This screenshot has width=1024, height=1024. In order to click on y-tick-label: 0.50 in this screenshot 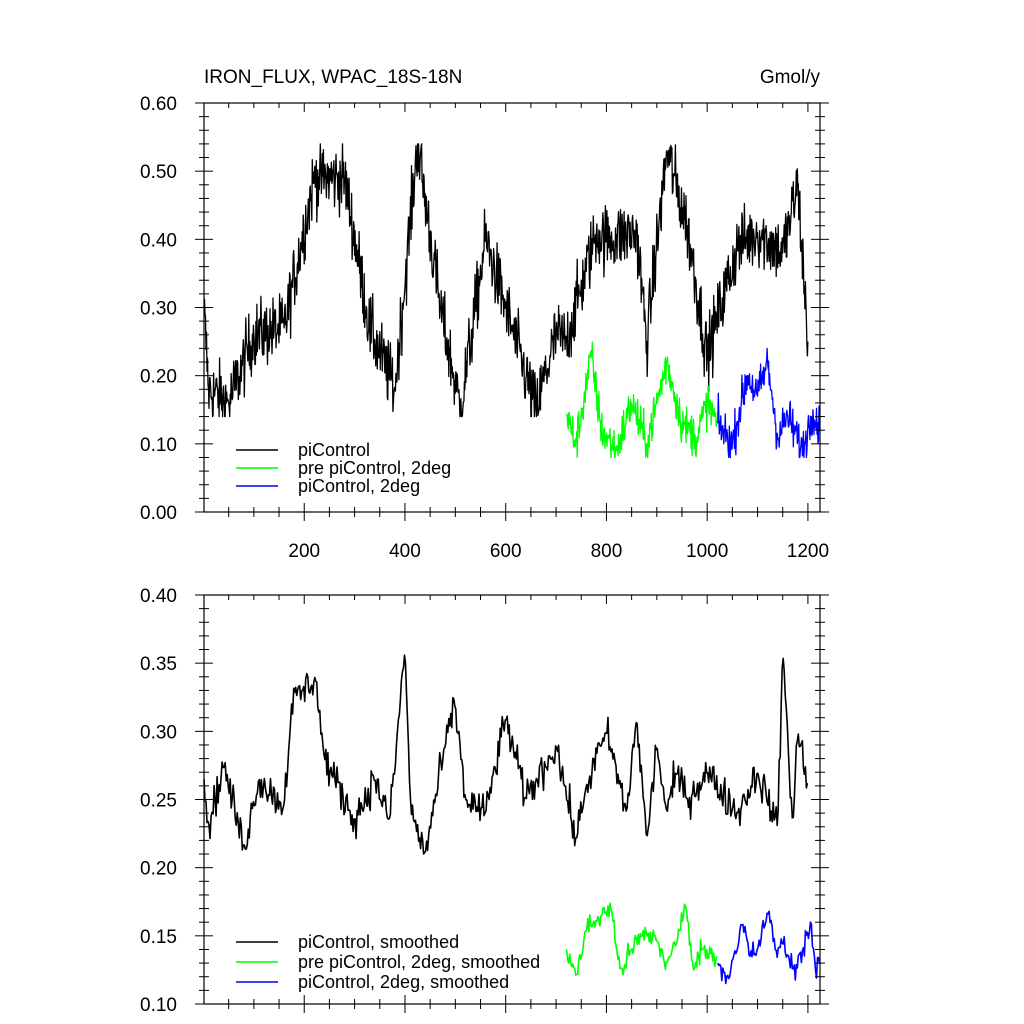, I will do `click(158, 172)`.